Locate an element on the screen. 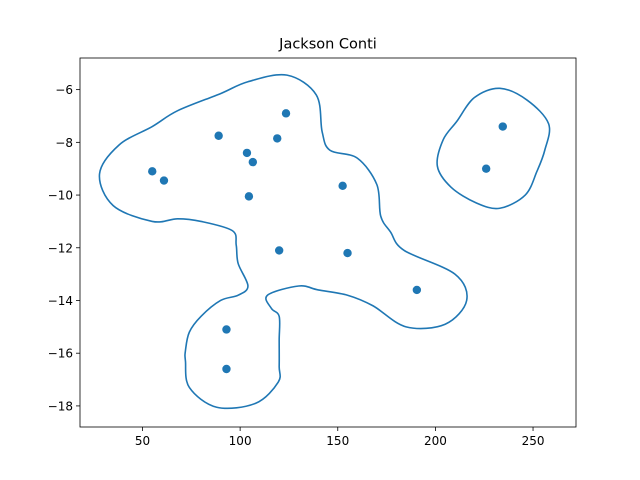 The width and height of the screenshot is (640, 480). y-tick-label: −12 is located at coordinates (60, 248).